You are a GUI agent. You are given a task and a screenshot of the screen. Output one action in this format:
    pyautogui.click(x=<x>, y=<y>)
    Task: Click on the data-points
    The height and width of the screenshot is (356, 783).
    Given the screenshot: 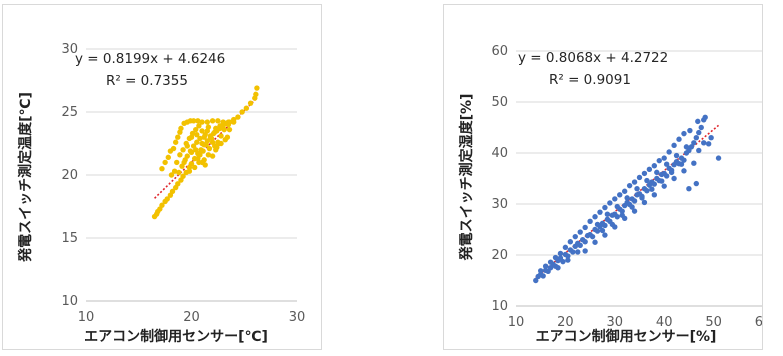 What is the action you would take?
    pyautogui.click(x=205, y=152)
    